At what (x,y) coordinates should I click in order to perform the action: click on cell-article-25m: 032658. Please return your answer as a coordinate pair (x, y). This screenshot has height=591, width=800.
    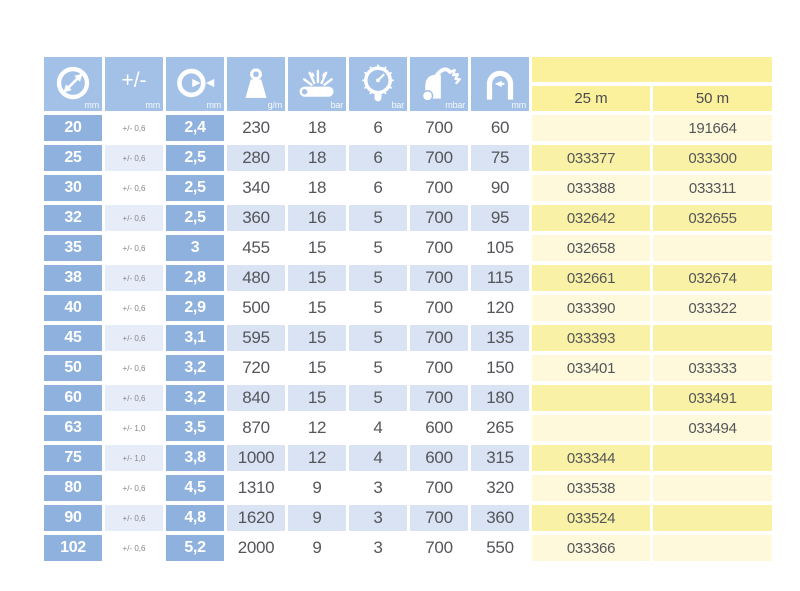
    Looking at the image, I should click on (591, 248).